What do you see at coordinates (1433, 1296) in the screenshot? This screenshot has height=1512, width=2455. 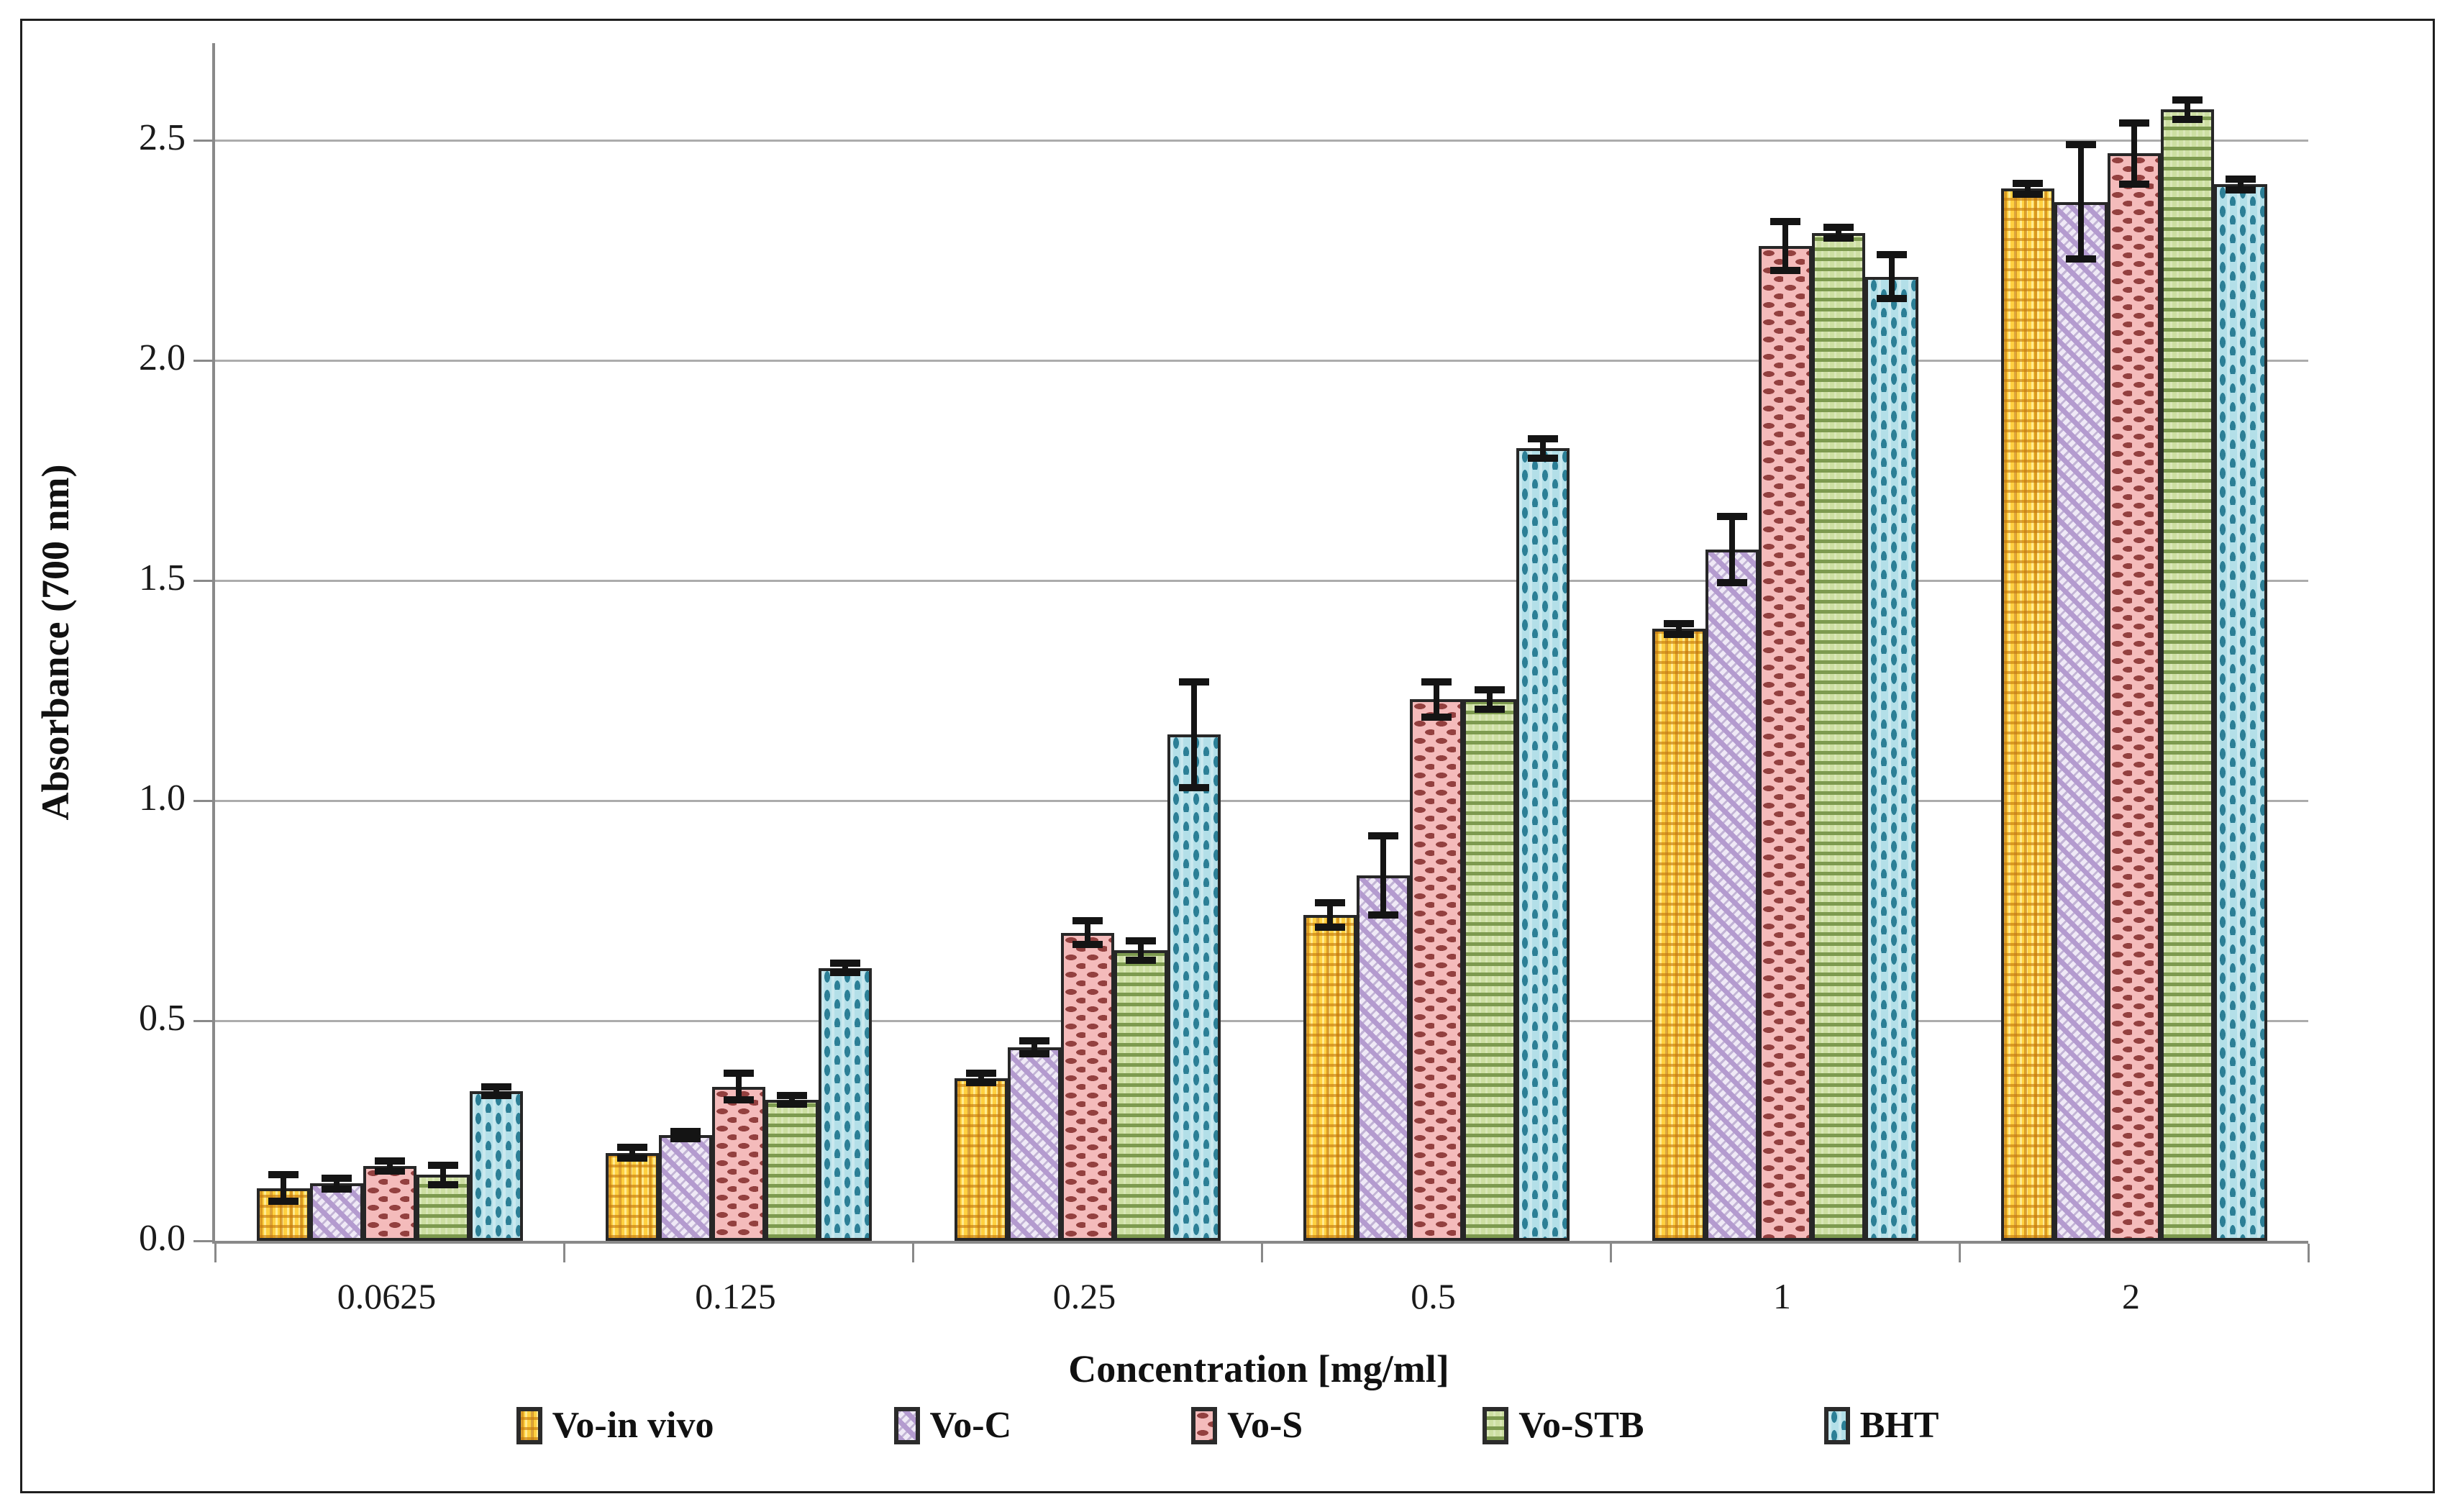 I see `x-tick-label: 0.5` at bounding box center [1433, 1296].